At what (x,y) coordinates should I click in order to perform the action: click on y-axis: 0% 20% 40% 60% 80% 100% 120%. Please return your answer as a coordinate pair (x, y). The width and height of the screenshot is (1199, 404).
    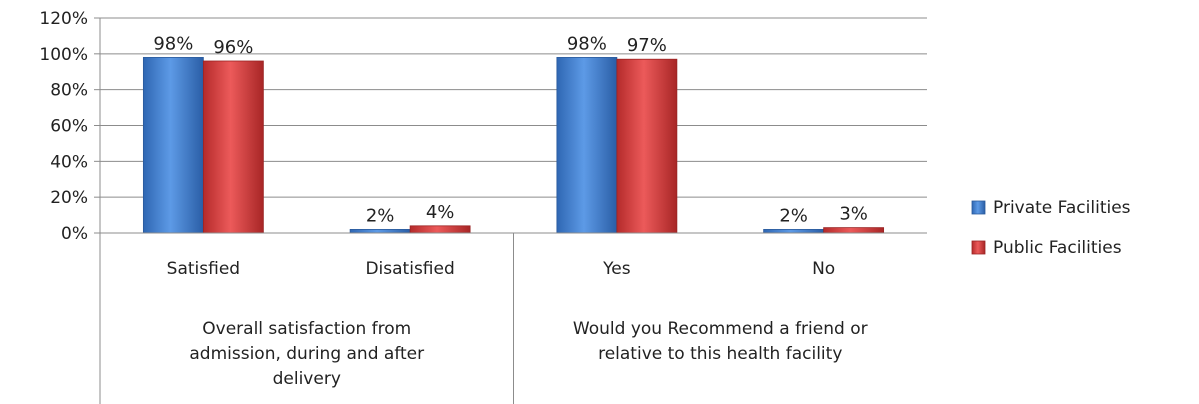
    Looking at the image, I should click on (70, 206).